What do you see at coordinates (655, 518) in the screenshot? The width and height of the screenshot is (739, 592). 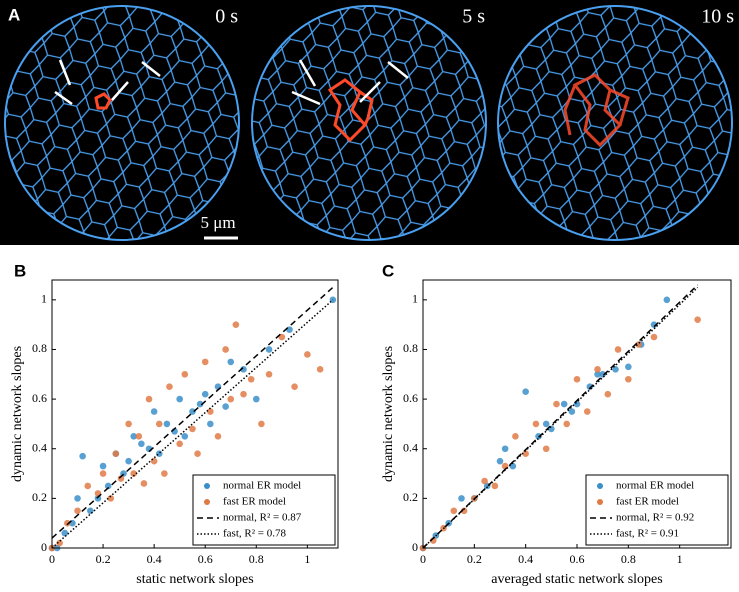 I see `legend-label: normal, R² = 0.92` at bounding box center [655, 518].